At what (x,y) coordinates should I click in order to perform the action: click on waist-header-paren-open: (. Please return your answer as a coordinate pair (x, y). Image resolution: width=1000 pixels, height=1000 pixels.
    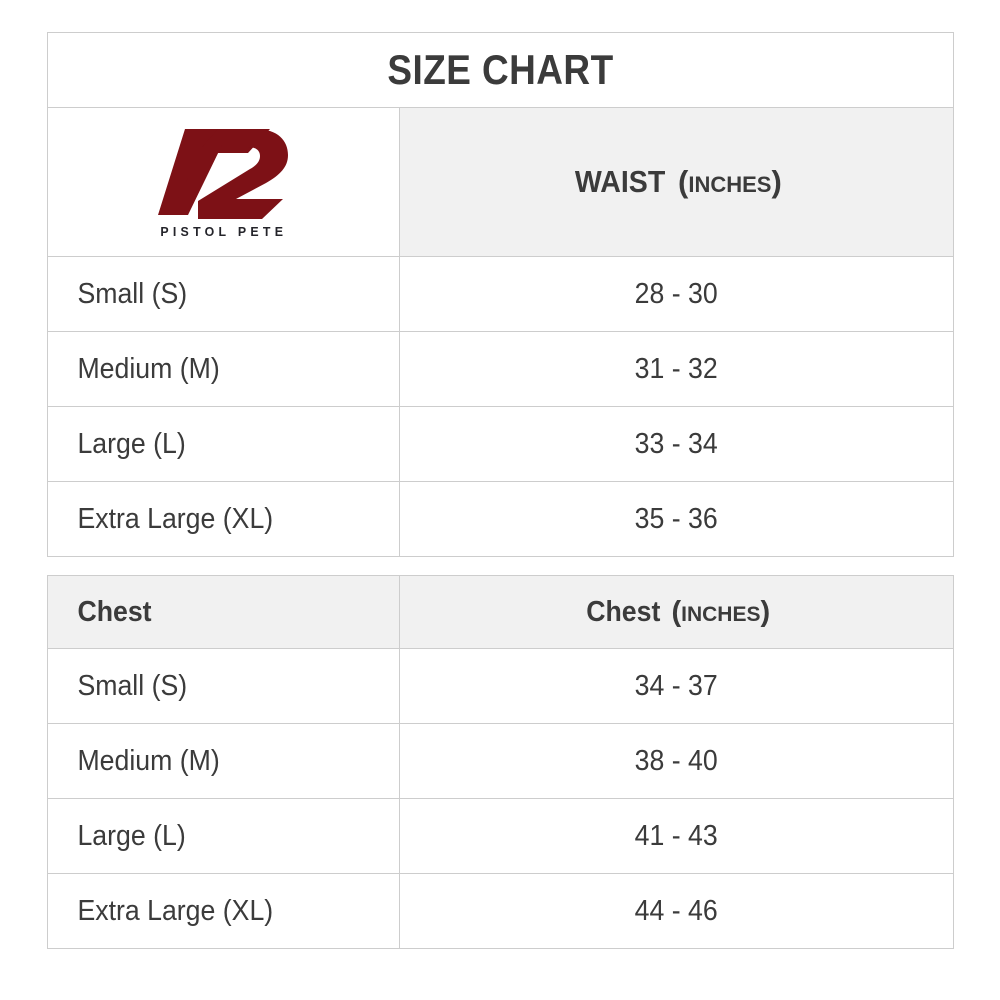
    Looking at the image, I should click on (683, 181).